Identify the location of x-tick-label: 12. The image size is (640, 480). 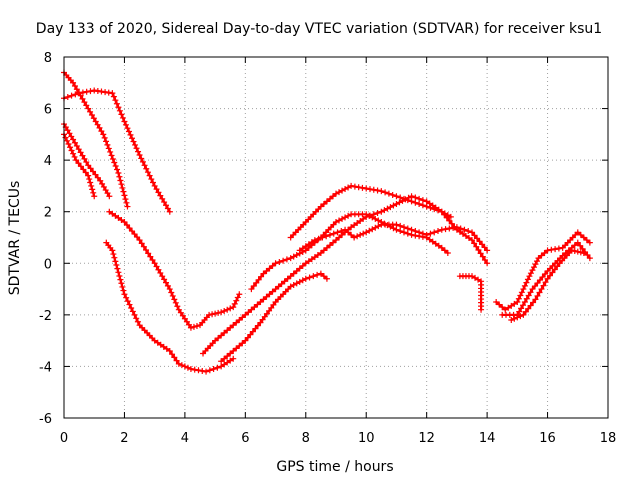
(426, 438).